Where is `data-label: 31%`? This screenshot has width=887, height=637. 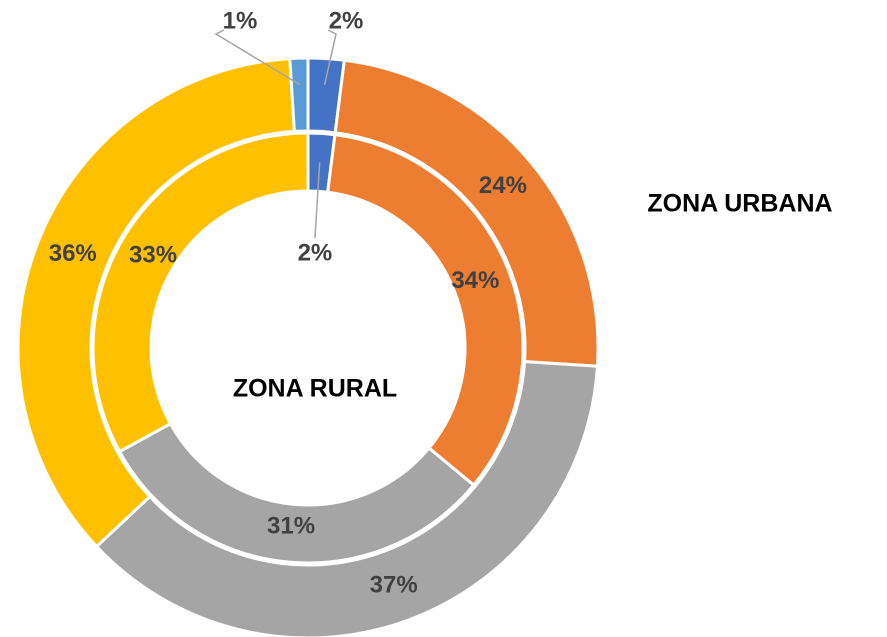 data-label: 31% is located at coordinates (291, 526).